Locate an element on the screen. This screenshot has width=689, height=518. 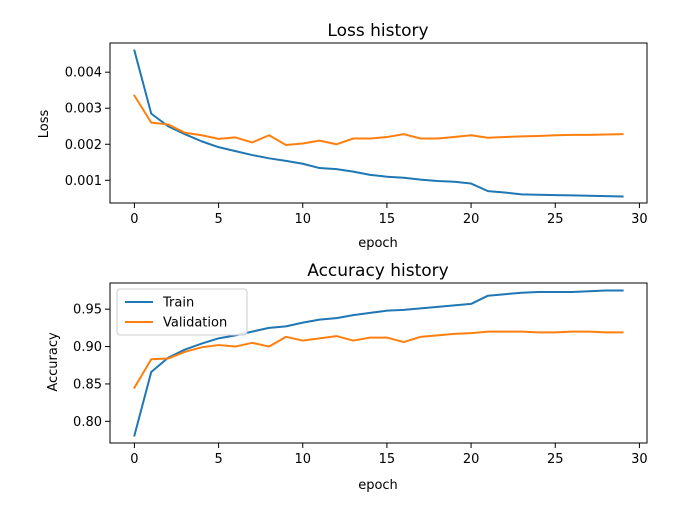
loss-chart-title: Loss history is located at coordinates (377, 31).